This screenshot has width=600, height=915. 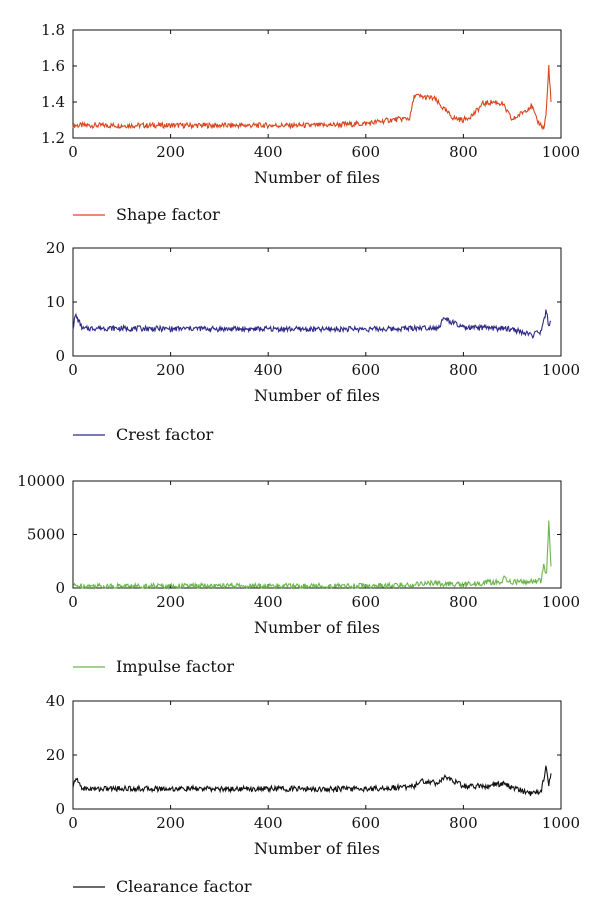 I want to click on y-tick-label: 10000, so click(x=41, y=481).